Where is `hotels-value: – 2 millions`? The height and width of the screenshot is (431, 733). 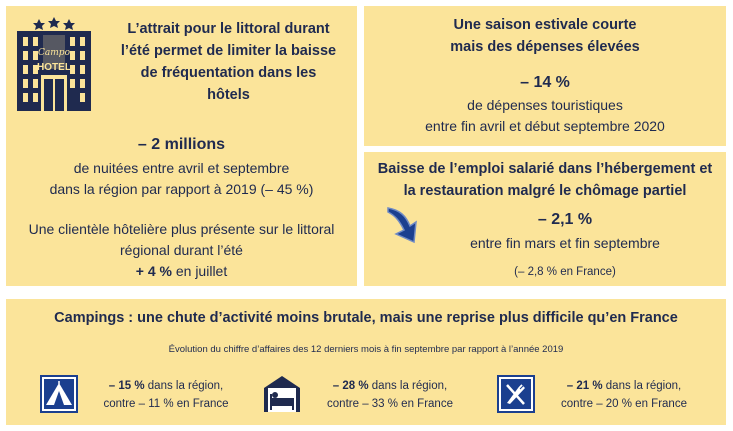 hotels-value: – 2 millions is located at coordinates (181, 144).